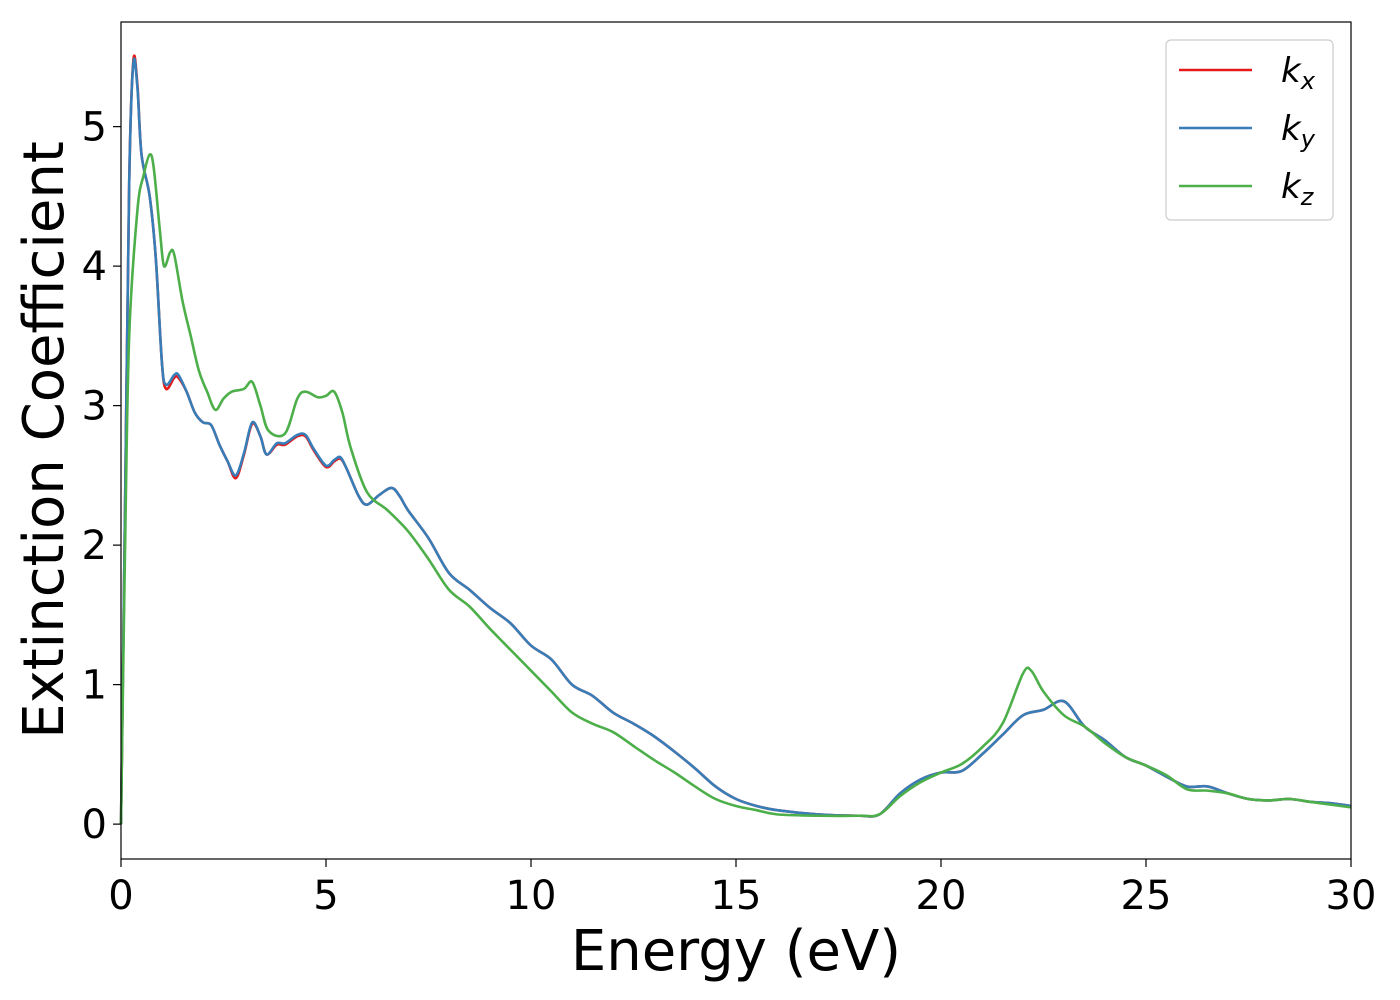 This screenshot has height=1000, width=1400. I want to click on x-tick-label: 30, so click(1351, 896).